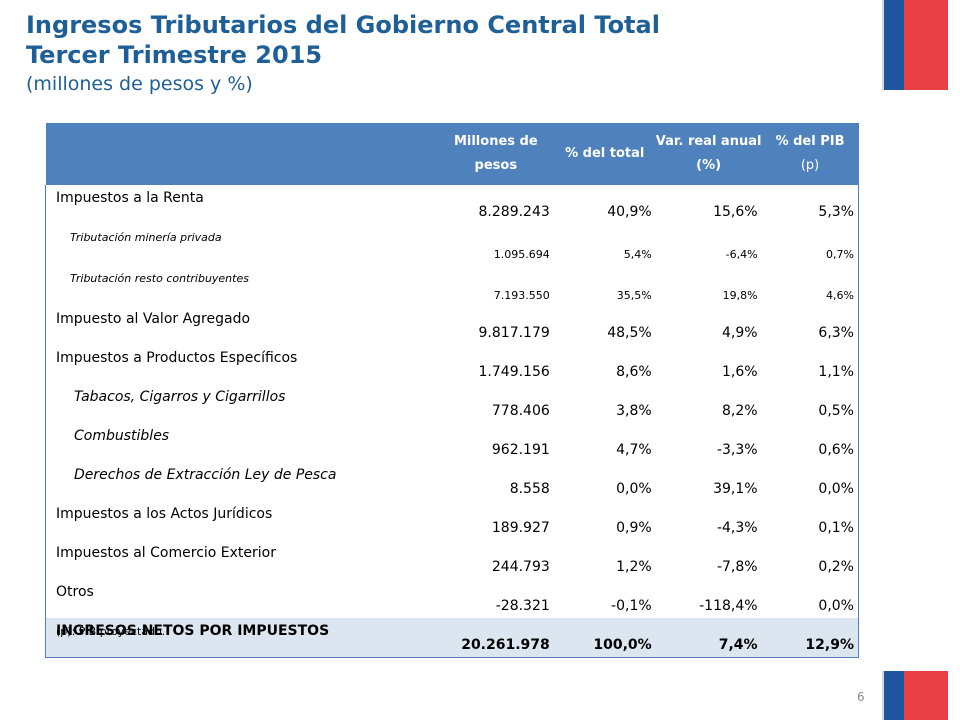 This screenshot has height=720, width=960. Describe the element at coordinates (810, 403) in the screenshot. I see `cell-gdp-share: 0,5%` at that location.